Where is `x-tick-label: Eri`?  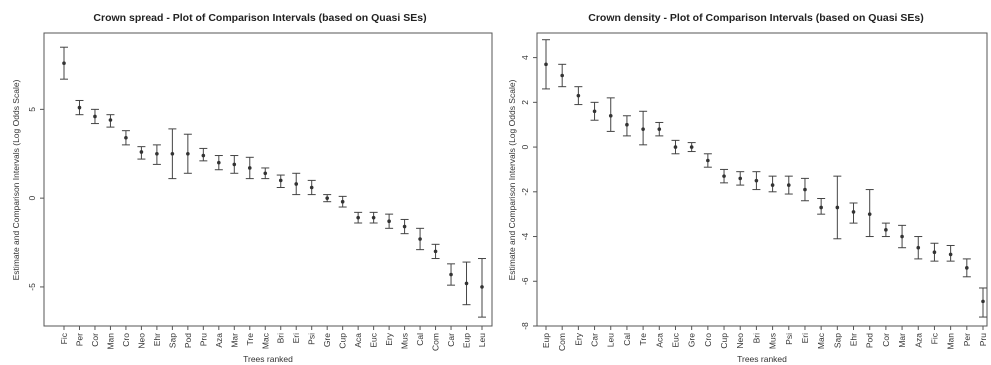
x-tick-label: Eri is located at coordinates (296, 338).